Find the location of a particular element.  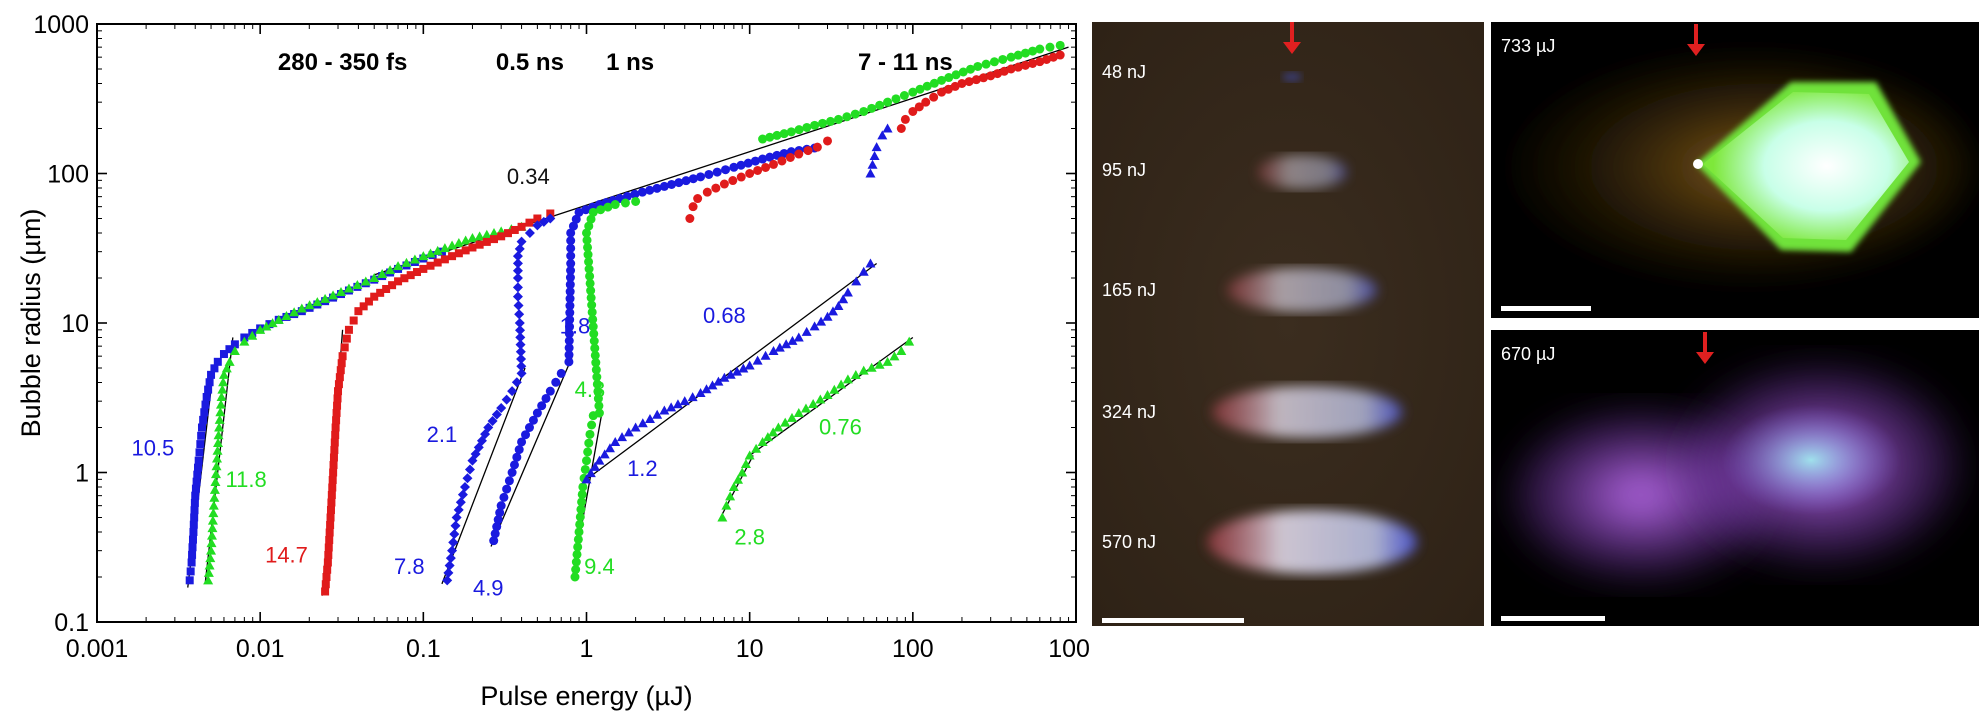

x-axis-label: Pulse energy (µJ) is located at coordinates (586, 696).